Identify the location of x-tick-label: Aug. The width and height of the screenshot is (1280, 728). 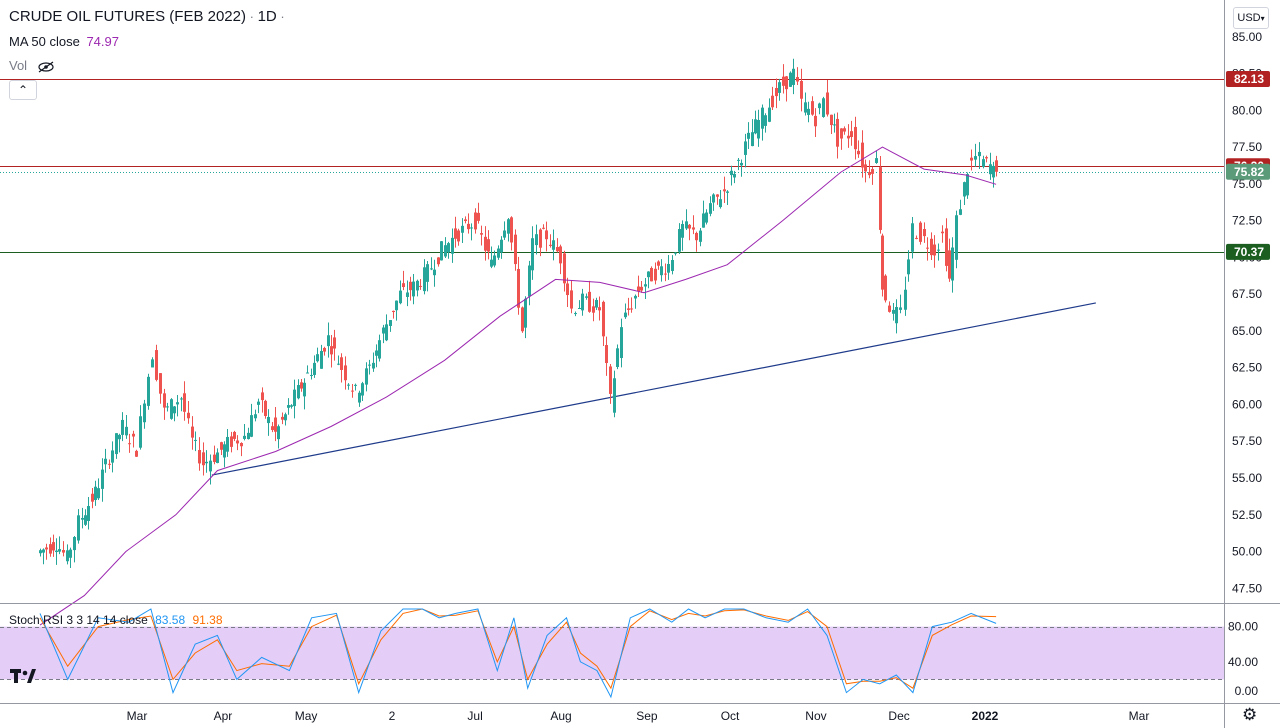
(560, 716).